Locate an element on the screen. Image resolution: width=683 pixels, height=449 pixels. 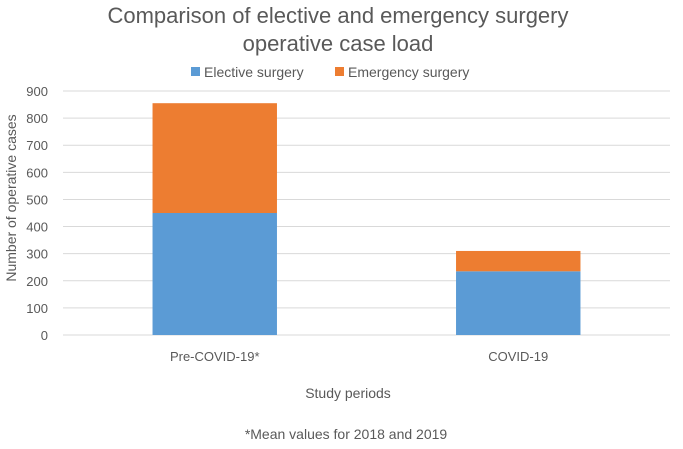
y-tick-label: 900 is located at coordinates (37, 91).